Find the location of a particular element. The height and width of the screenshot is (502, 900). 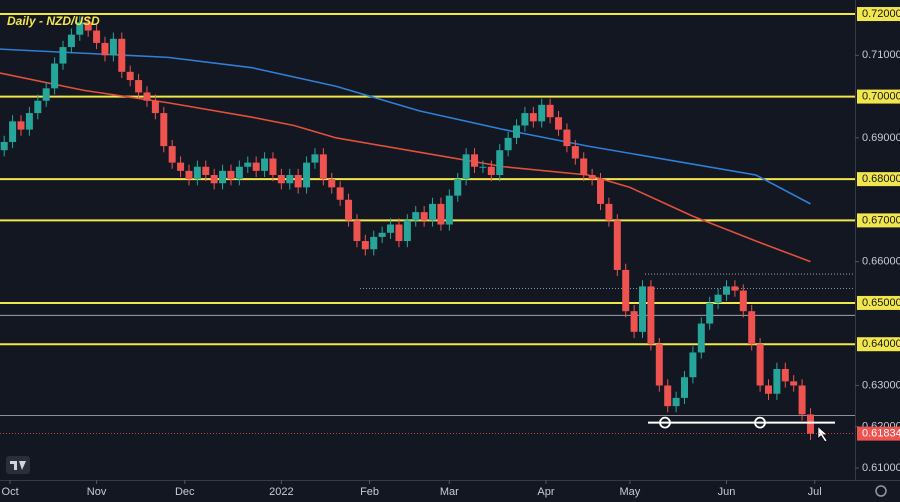

x-tick-label: Jun is located at coordinates (727, 492).